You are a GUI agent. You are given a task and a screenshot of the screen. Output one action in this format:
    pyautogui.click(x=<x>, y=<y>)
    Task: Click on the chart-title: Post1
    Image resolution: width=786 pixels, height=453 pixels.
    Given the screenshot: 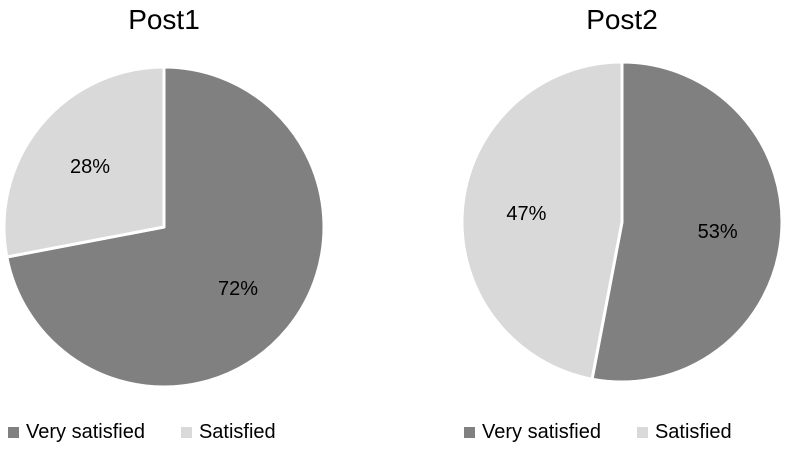 What is the action you would take?
    pyautogui.click(x=164, y=19)
    